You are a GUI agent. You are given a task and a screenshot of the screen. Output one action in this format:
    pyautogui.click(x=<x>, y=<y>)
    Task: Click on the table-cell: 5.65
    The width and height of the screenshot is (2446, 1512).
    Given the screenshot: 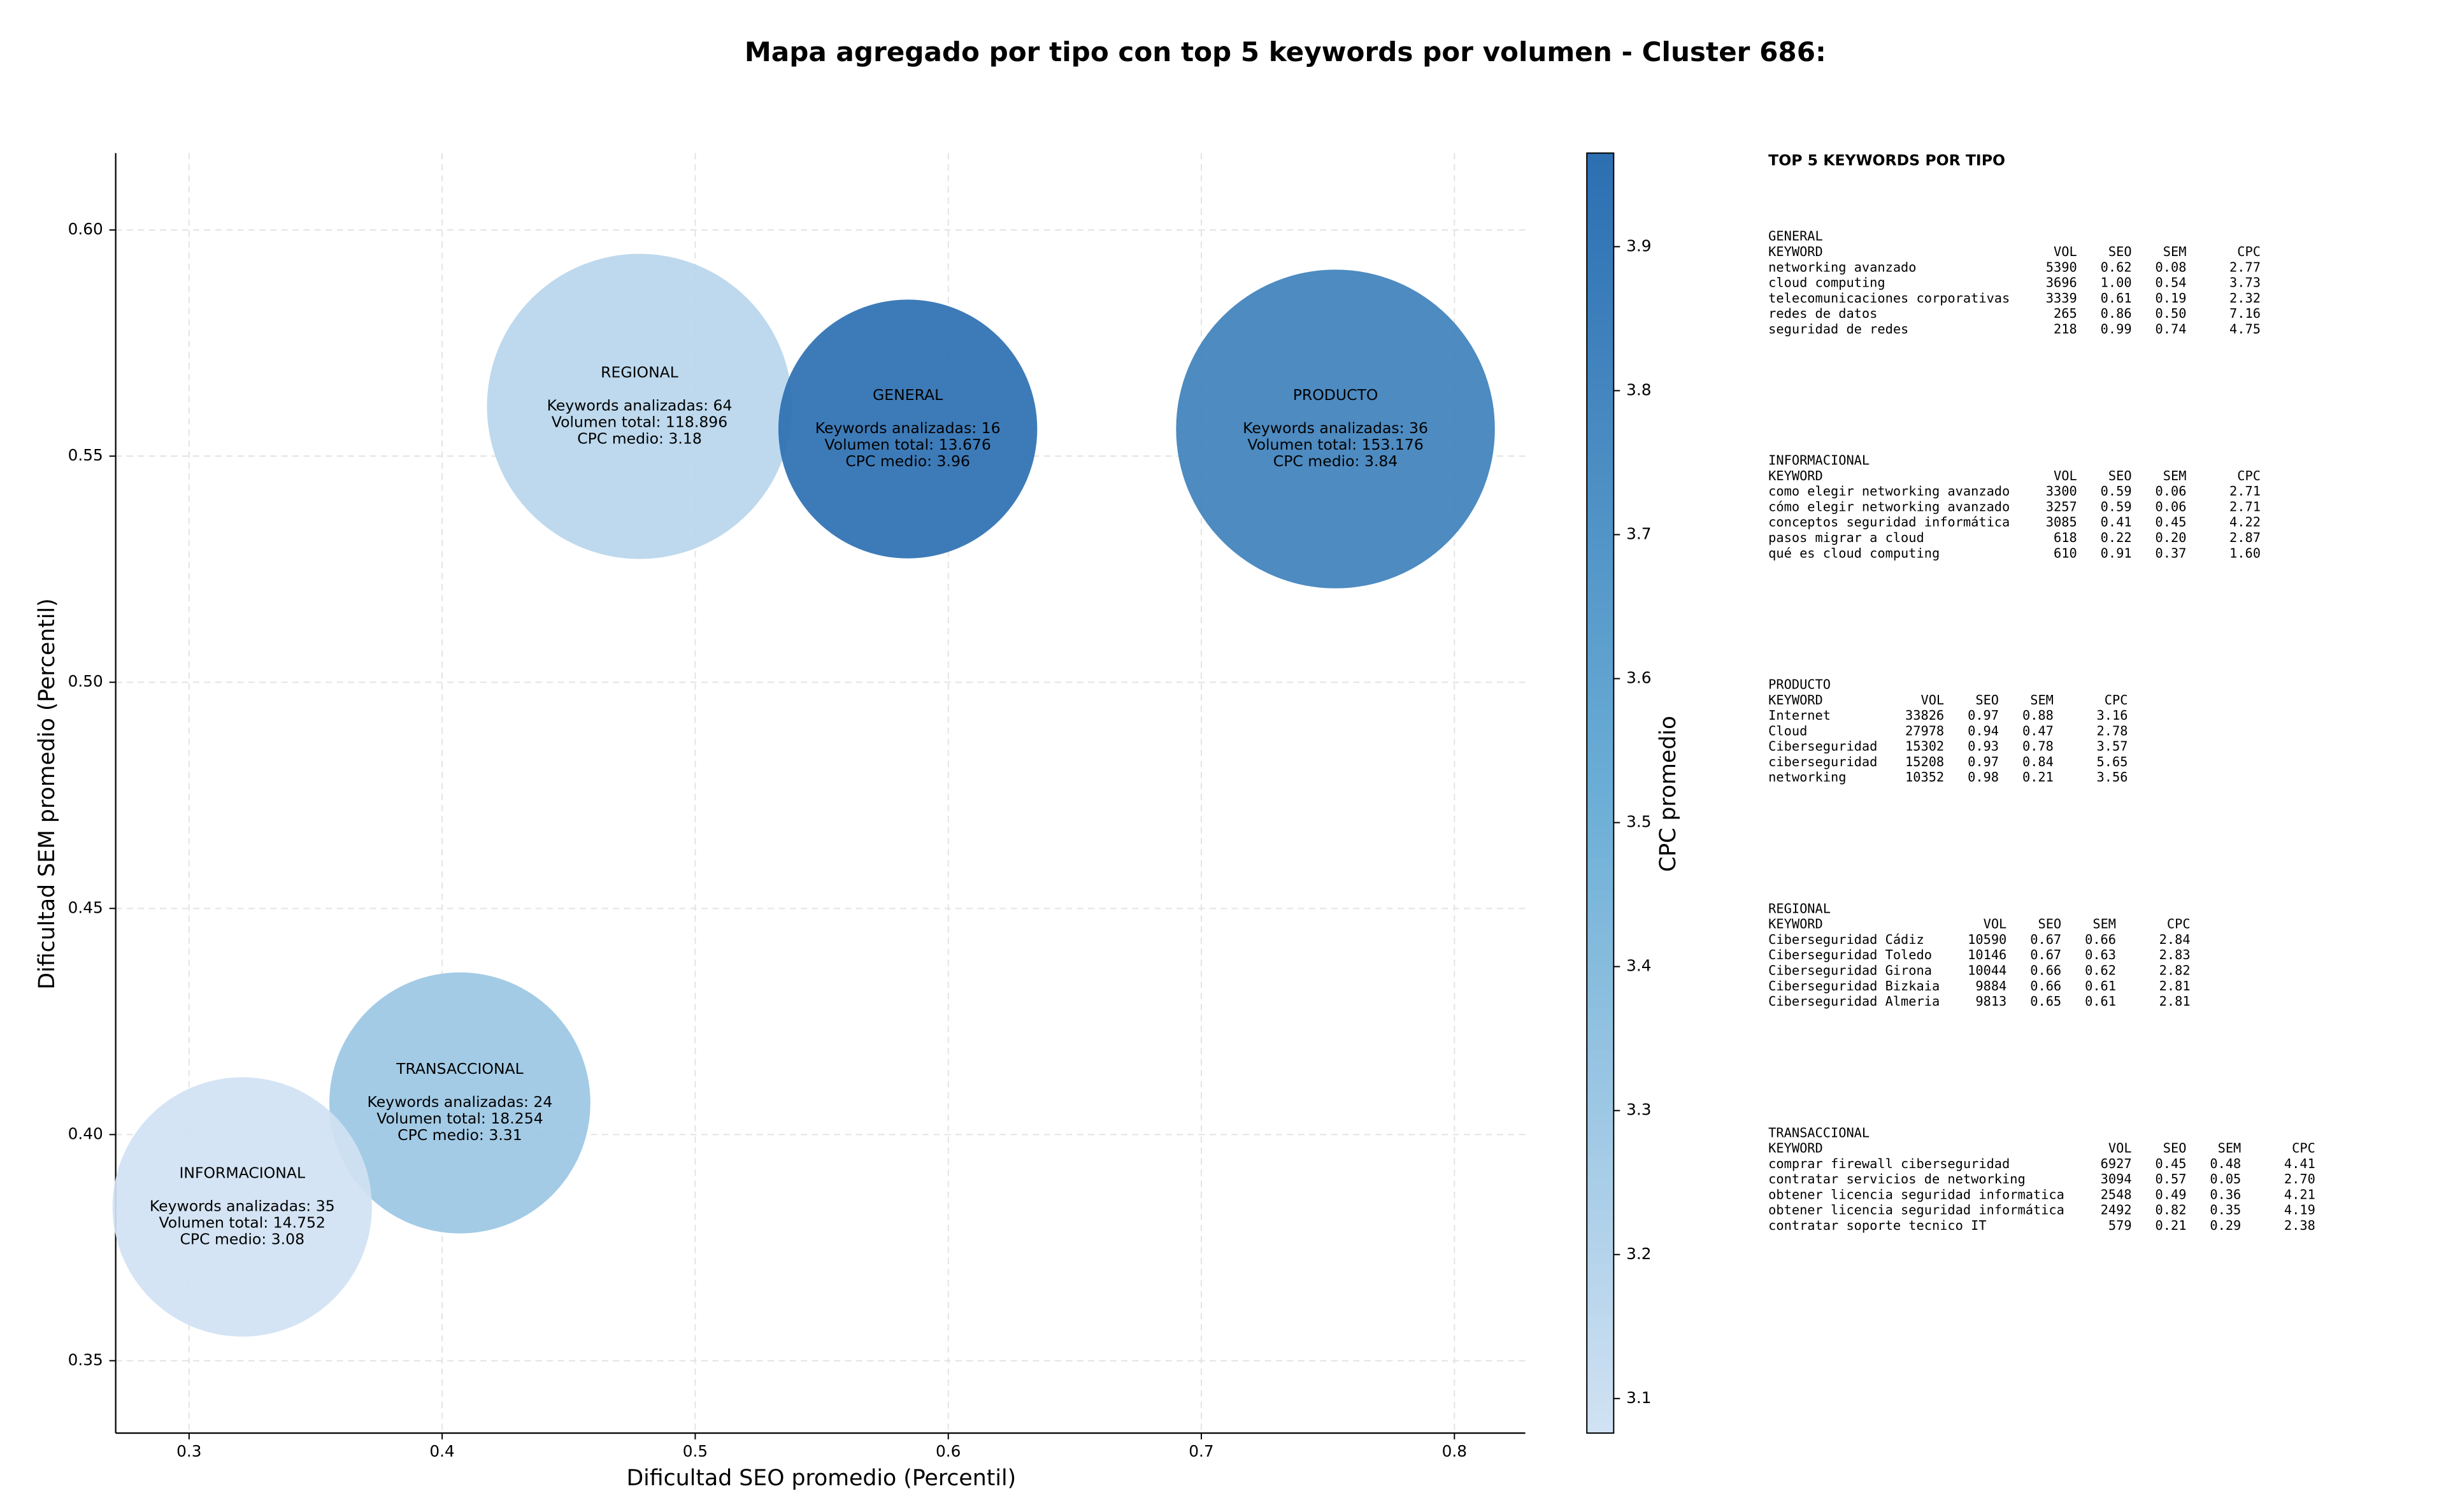 What is the action you would take?
    pyautogui.click(x=2112, y=761)
    